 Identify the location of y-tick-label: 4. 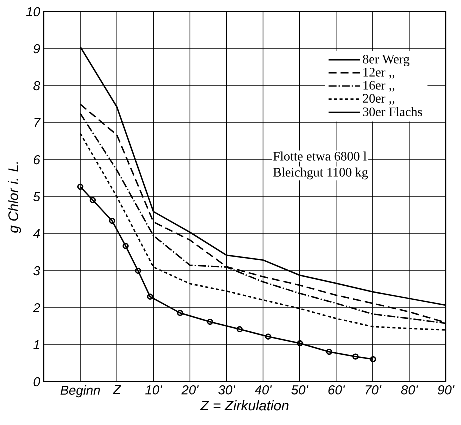
(36, 234).